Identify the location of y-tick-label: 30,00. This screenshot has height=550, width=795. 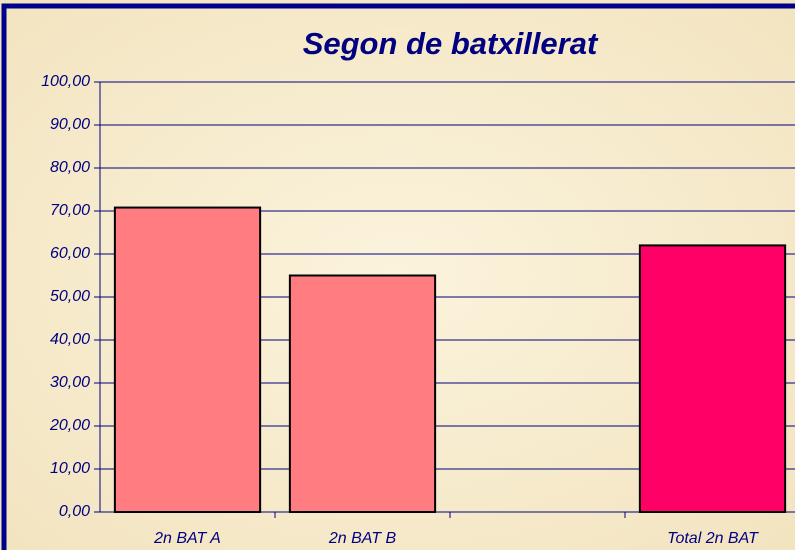
(70, 382).